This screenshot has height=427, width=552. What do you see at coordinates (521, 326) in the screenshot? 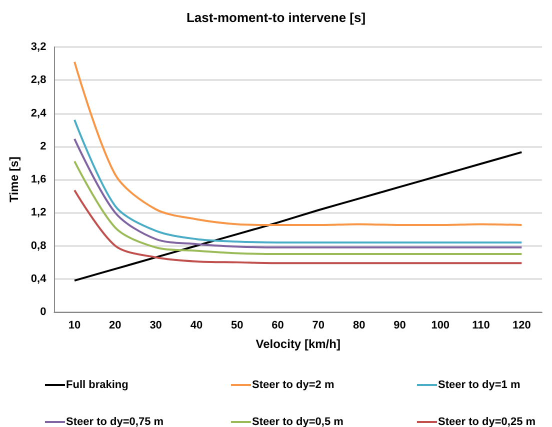
I see `x-tick-label: 120` at bounding box center [521, 326].